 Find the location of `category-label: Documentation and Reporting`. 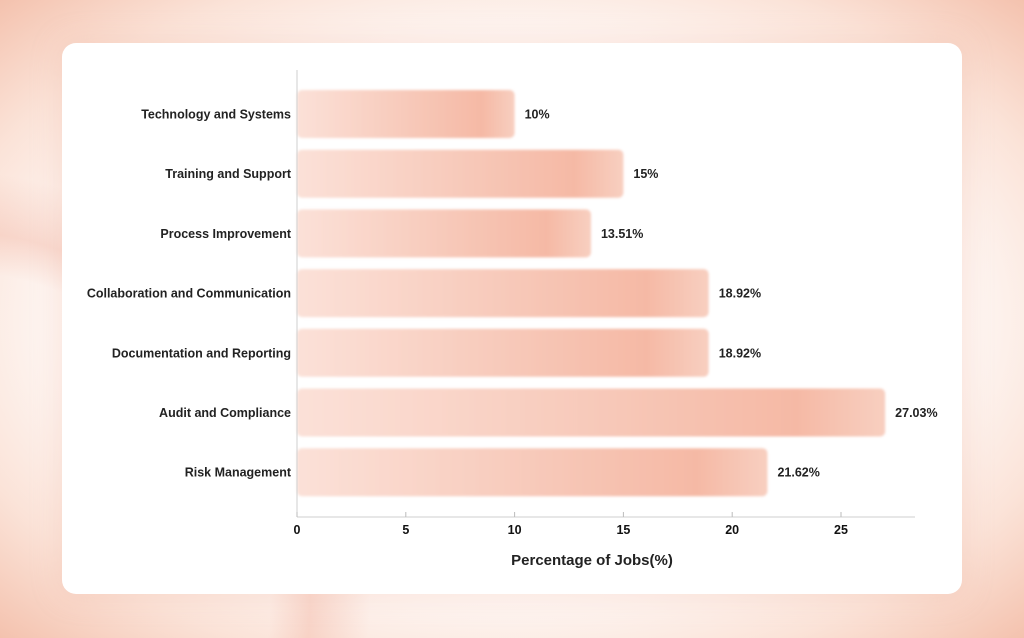

category-label: Documentation and Reporting is located at coordinates (201, 353).